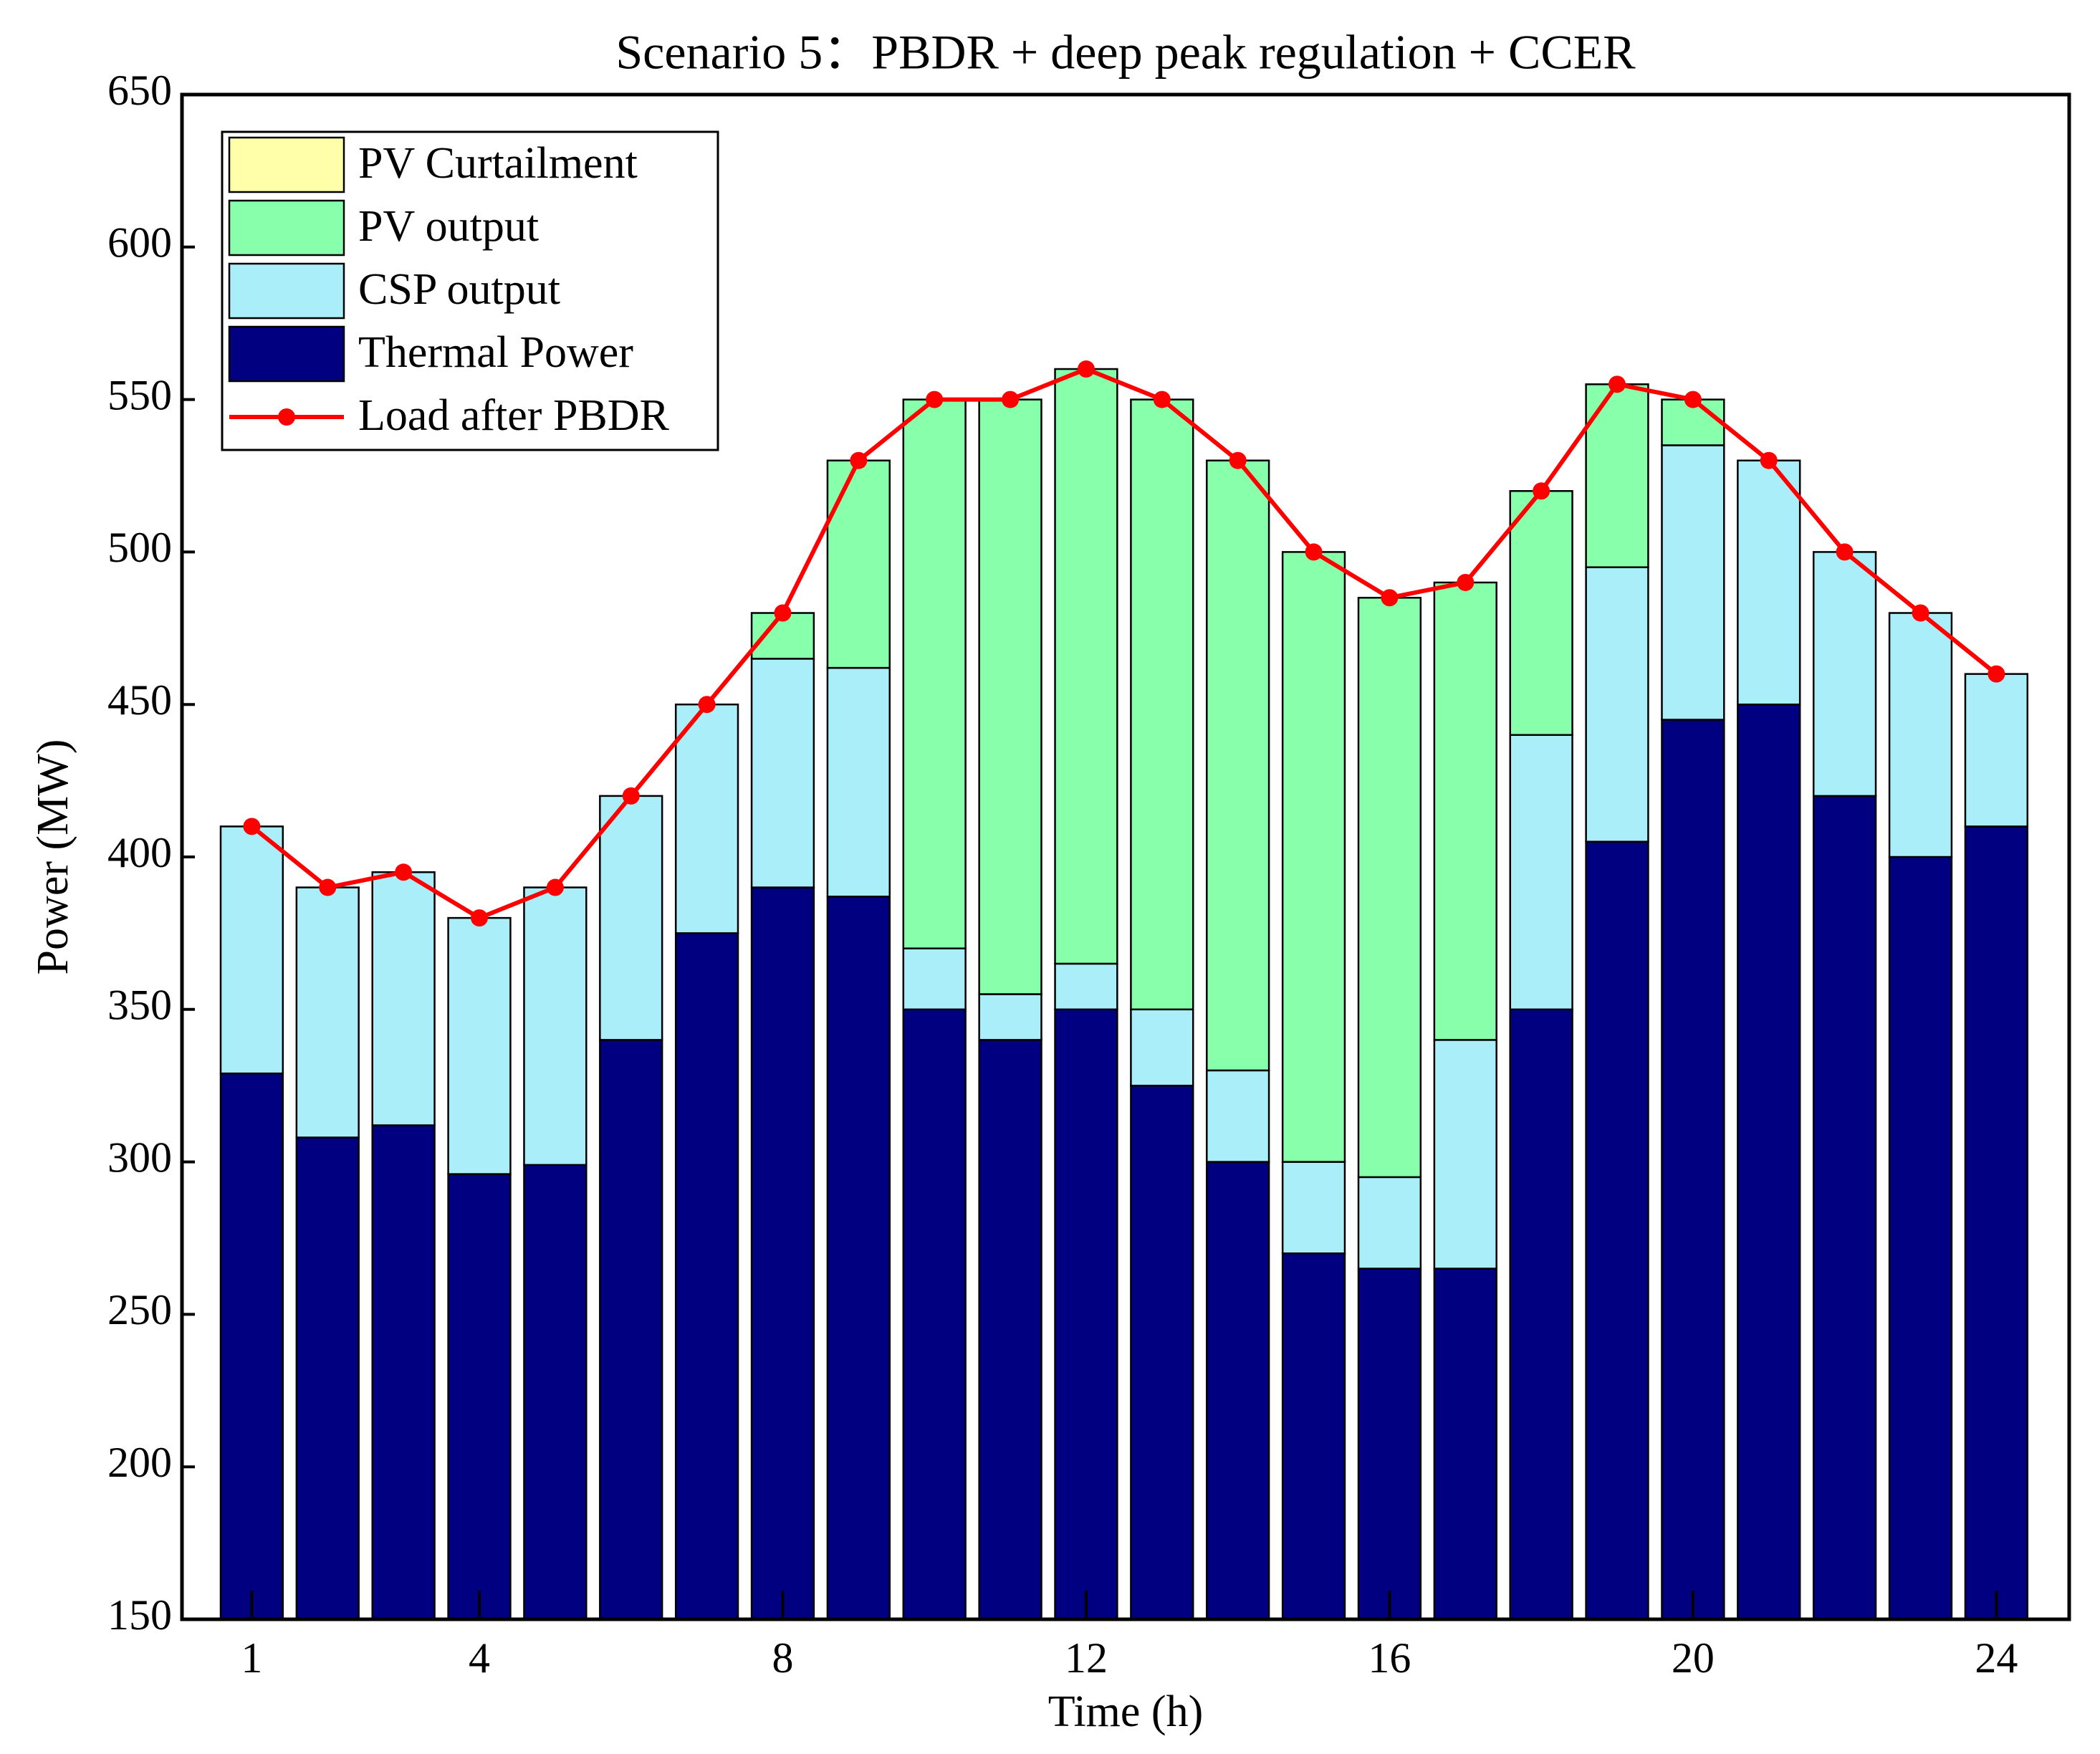 Image resolution: width=2100 pixels, height=1754 pixels. What do you see at coordinates (139, 1615) in the screenshot?
I see `y-tick-label: 150` at bounding box center [139, 1615].